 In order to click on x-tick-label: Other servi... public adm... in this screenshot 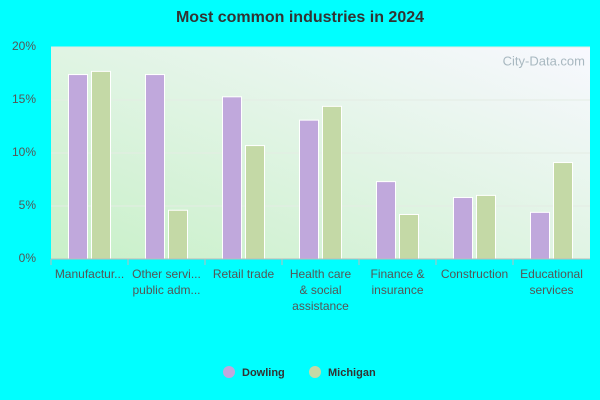, I will do `click(166, 282)`.